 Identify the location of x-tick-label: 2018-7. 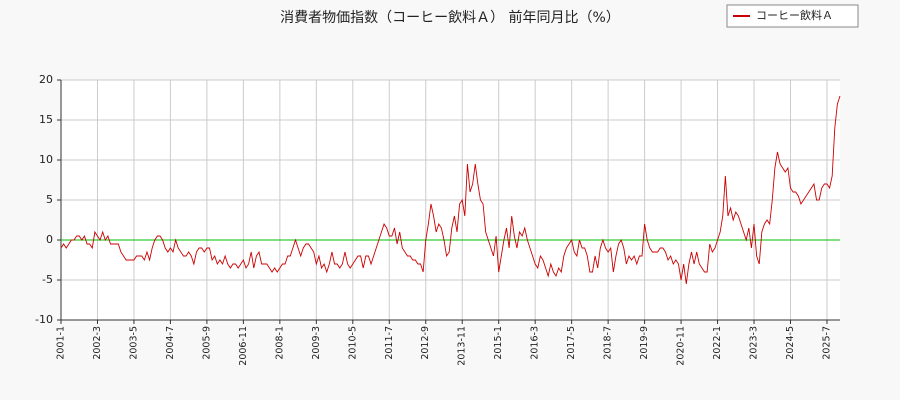
(608, 343).